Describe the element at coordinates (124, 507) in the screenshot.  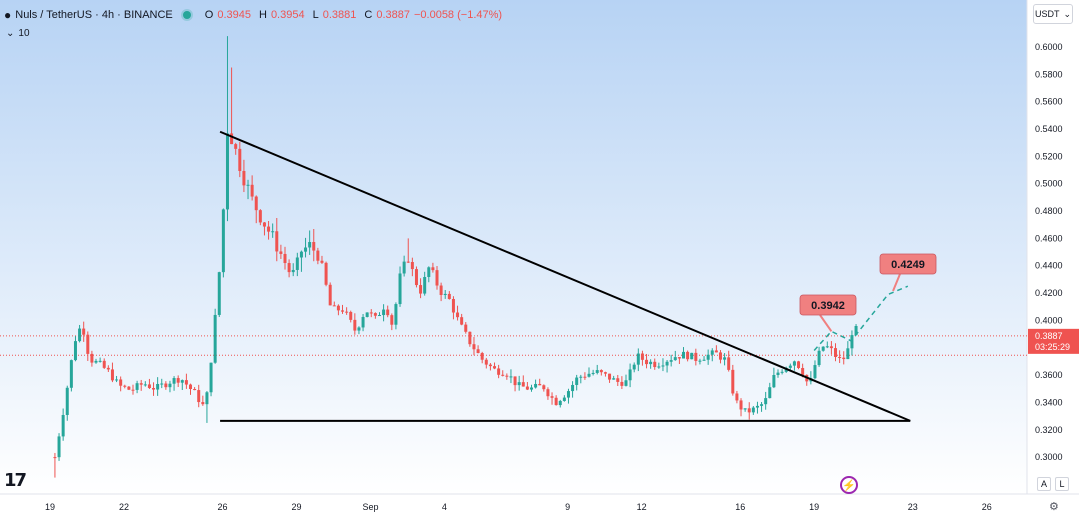
I see `x-tick-label: 22` at that location.